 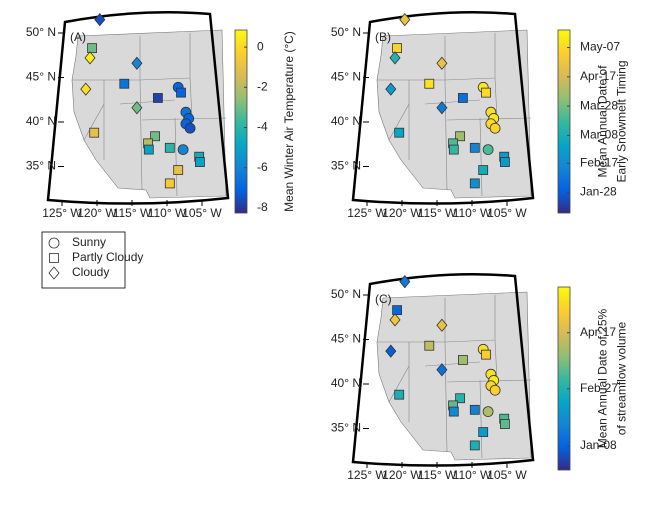 I want to click on colorbar-label: Mean Annual Date of 25%, so click(x=603, y=378).